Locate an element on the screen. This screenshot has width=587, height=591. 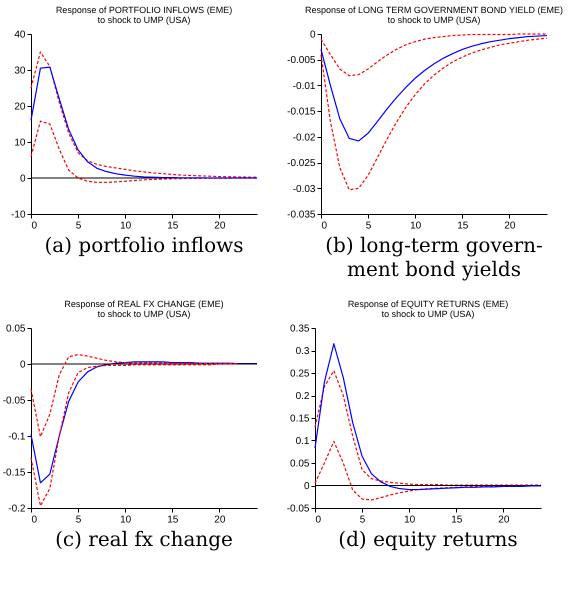
y-tick-label: -0.1 is located at coordinates (17, 437).